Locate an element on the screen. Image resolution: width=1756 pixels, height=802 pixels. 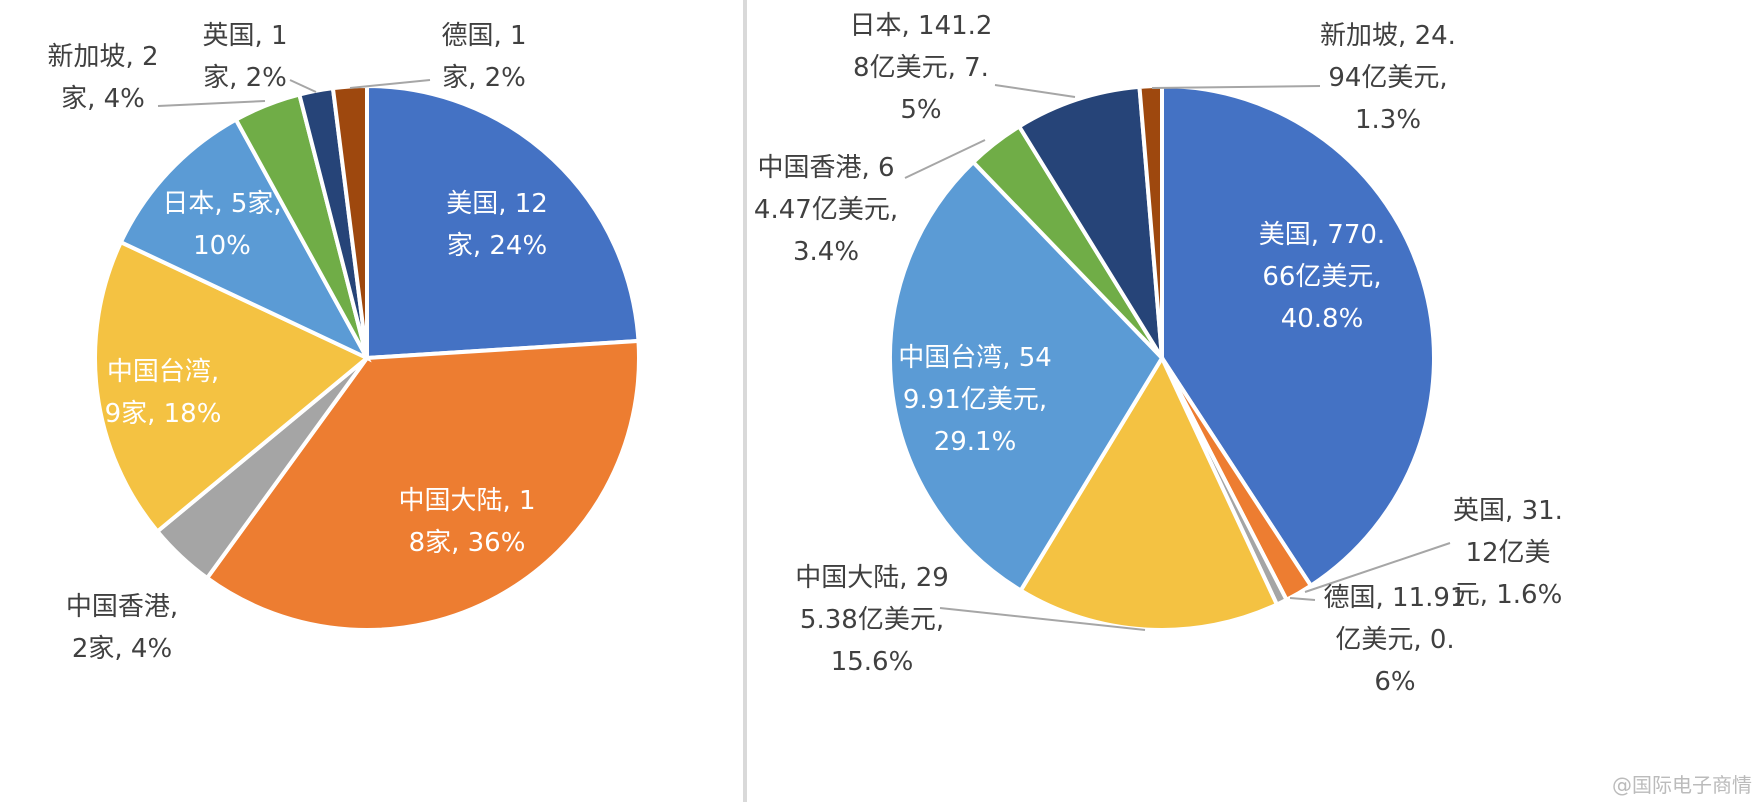
data-label: 新加坡, 2家, 4% is located at coordinates (103, 78).